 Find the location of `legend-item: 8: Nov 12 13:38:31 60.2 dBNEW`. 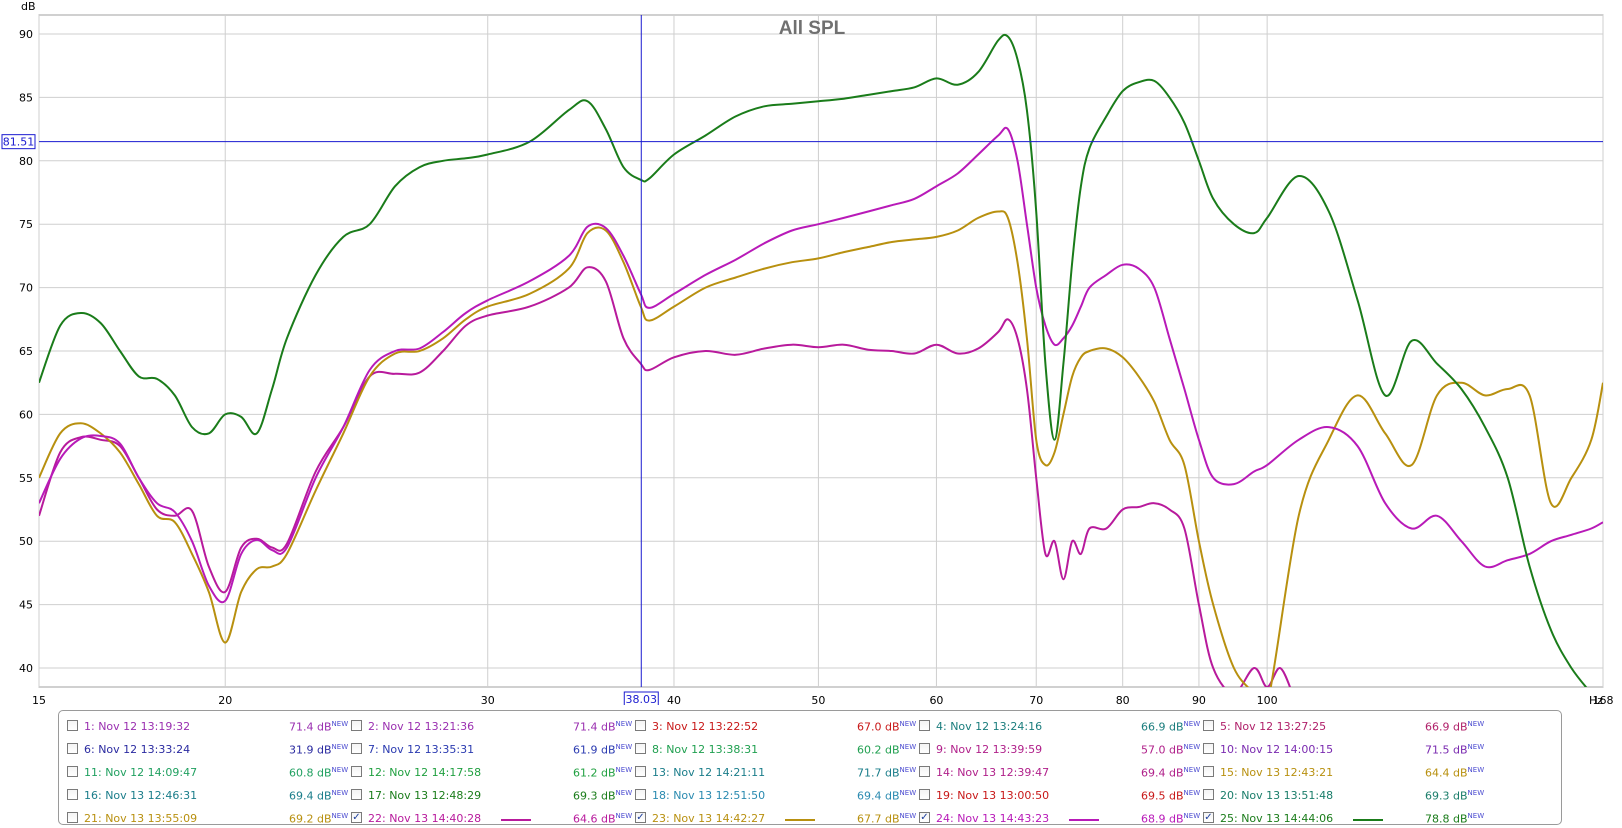

legend-item: 8: Nov 12 13:38:31 60.2 dBNEW is located at coordinates (776, 750).